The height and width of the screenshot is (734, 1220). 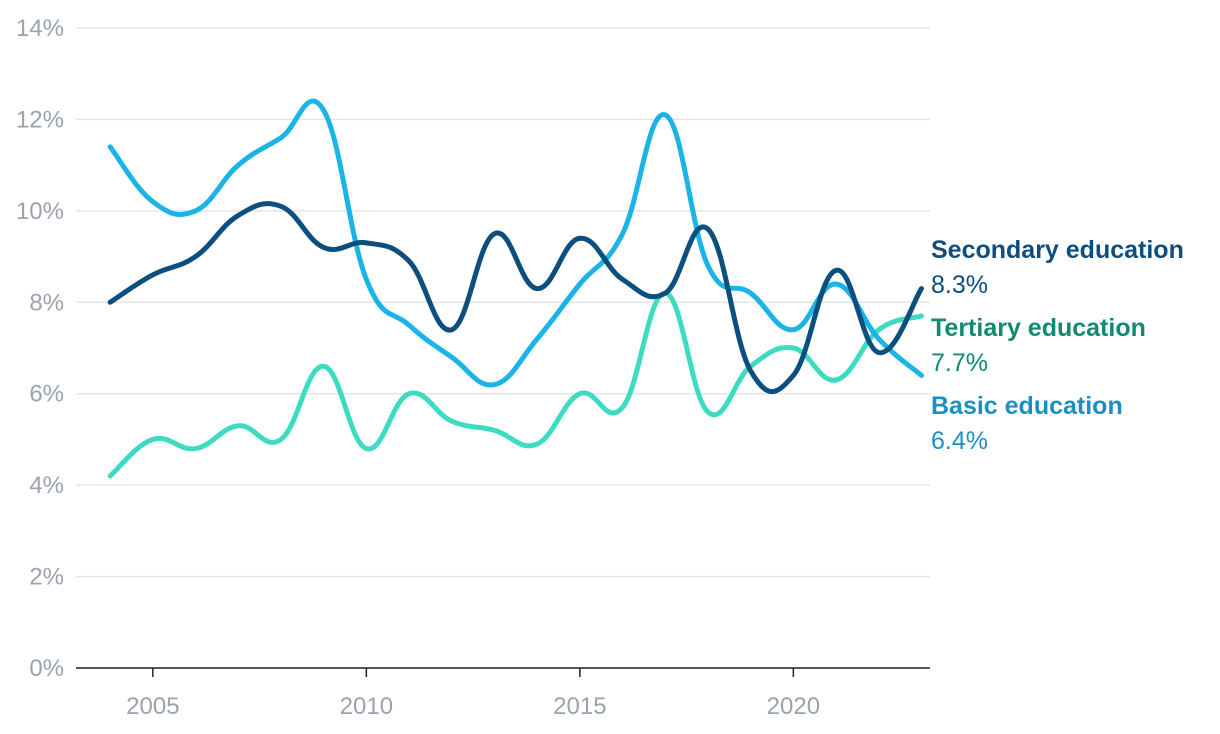 I want to click on y-tick-label: 10%, so click(x=40, y=211).